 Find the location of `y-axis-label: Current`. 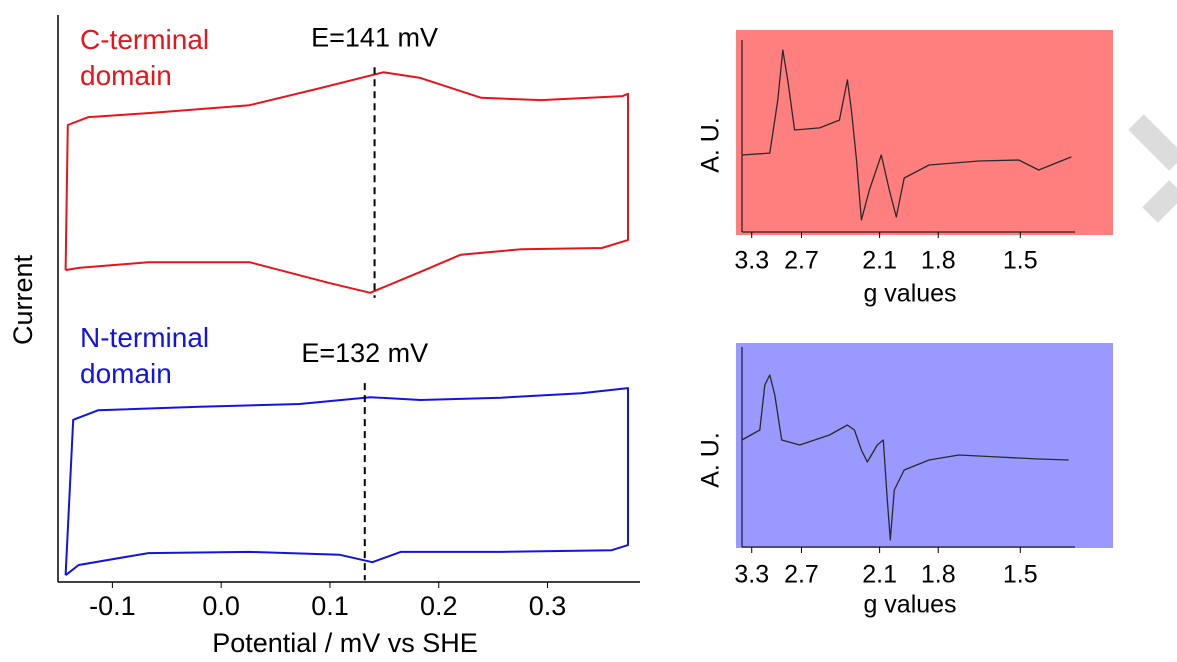

y-axis-label: Current is located at coordinates (23, 299).